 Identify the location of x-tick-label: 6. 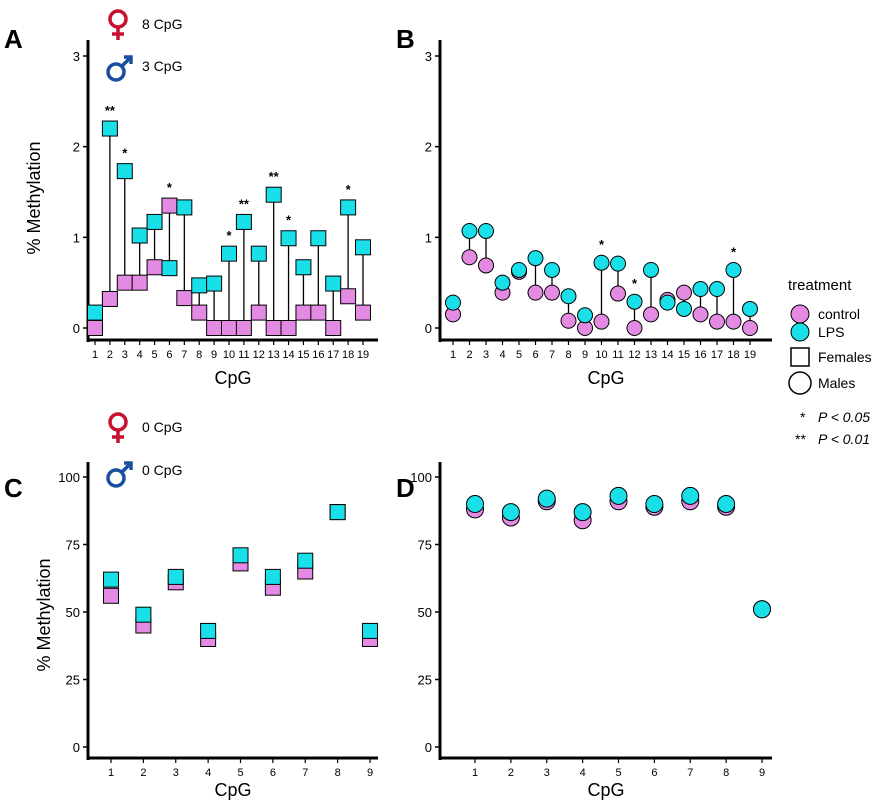
(273, 773).